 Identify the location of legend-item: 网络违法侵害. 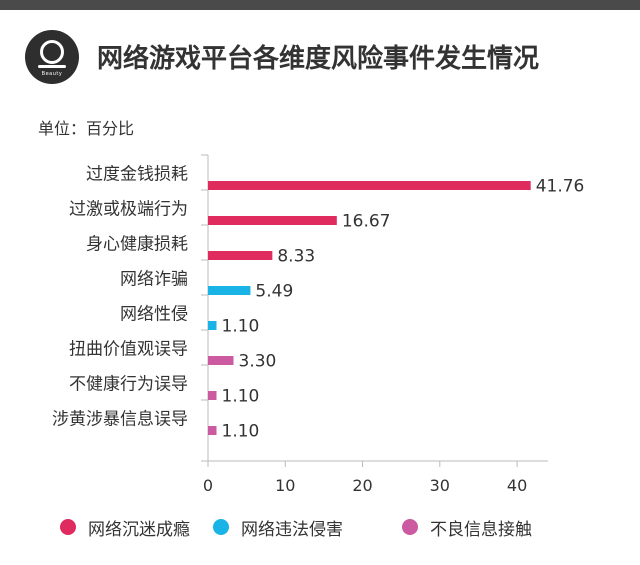
(278, 527).